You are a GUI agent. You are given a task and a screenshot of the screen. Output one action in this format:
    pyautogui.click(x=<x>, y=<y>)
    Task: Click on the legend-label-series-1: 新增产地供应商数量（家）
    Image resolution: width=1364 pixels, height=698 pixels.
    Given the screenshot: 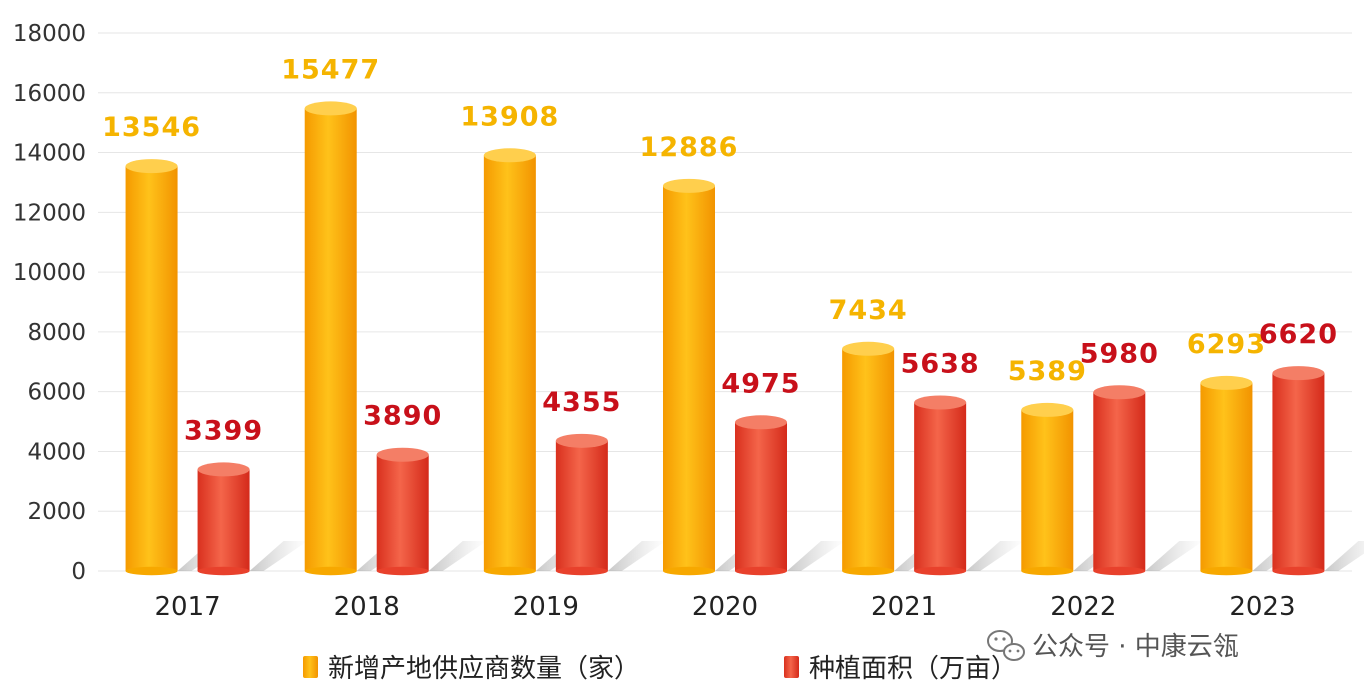 What is the action you would take?
    pyautogui.click(x=484, y=669)
    